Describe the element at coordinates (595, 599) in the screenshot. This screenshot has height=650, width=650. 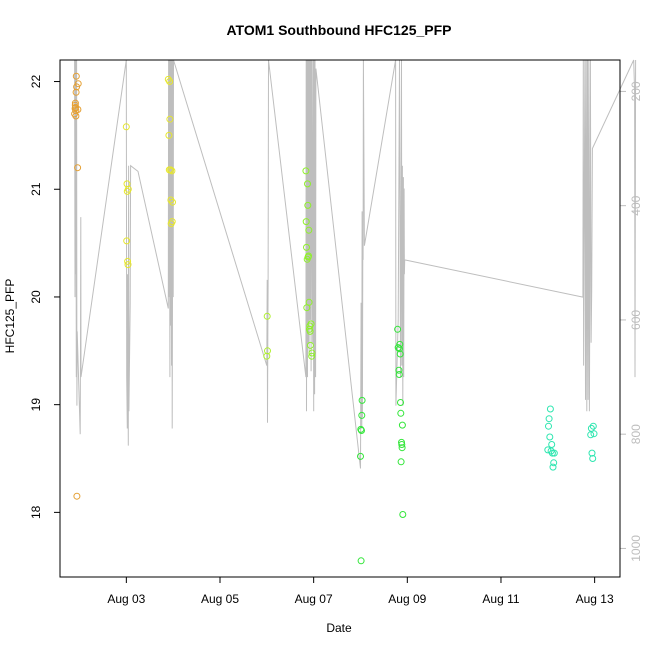
I see `x-tick-label: Aug 13` at that location.